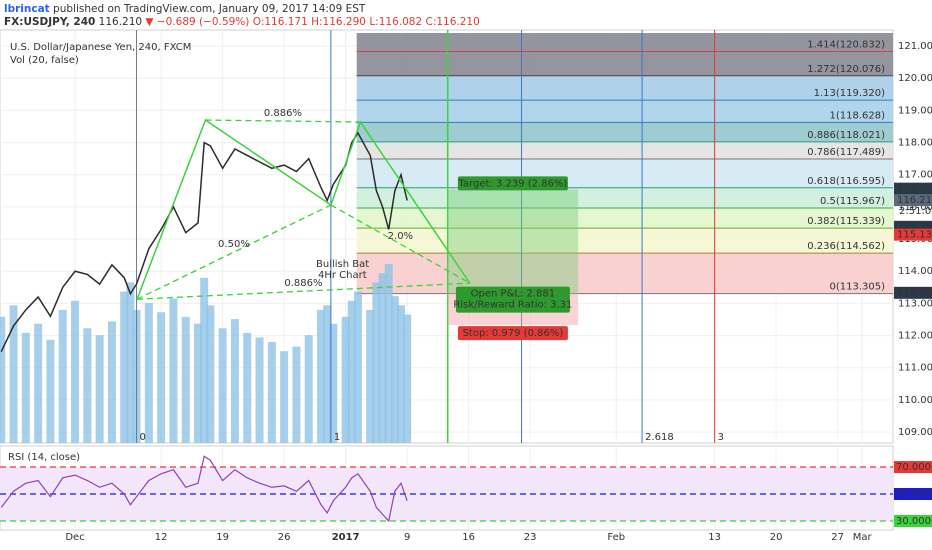 The width and height of the screenshot is (932, 550). Describe the element at coordinates (222, 537) in the screenshot. I see `x-tick-label: 19` at that location.